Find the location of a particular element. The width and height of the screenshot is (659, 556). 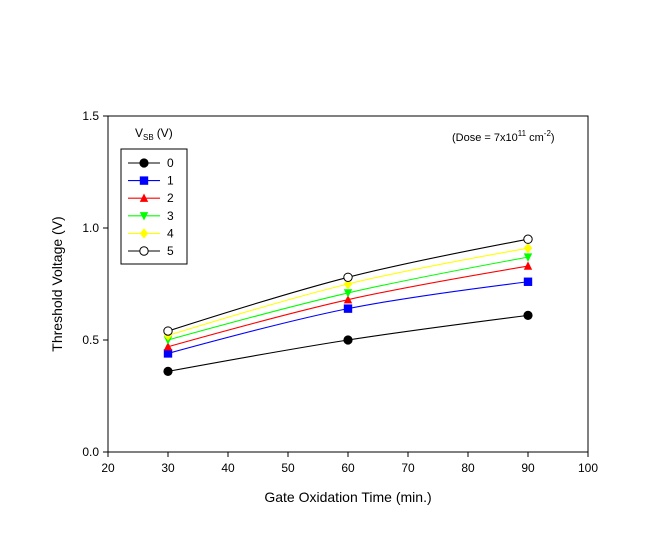

y-axis-label: Threshold Voltage (V) is located at coordinates (57, 283).